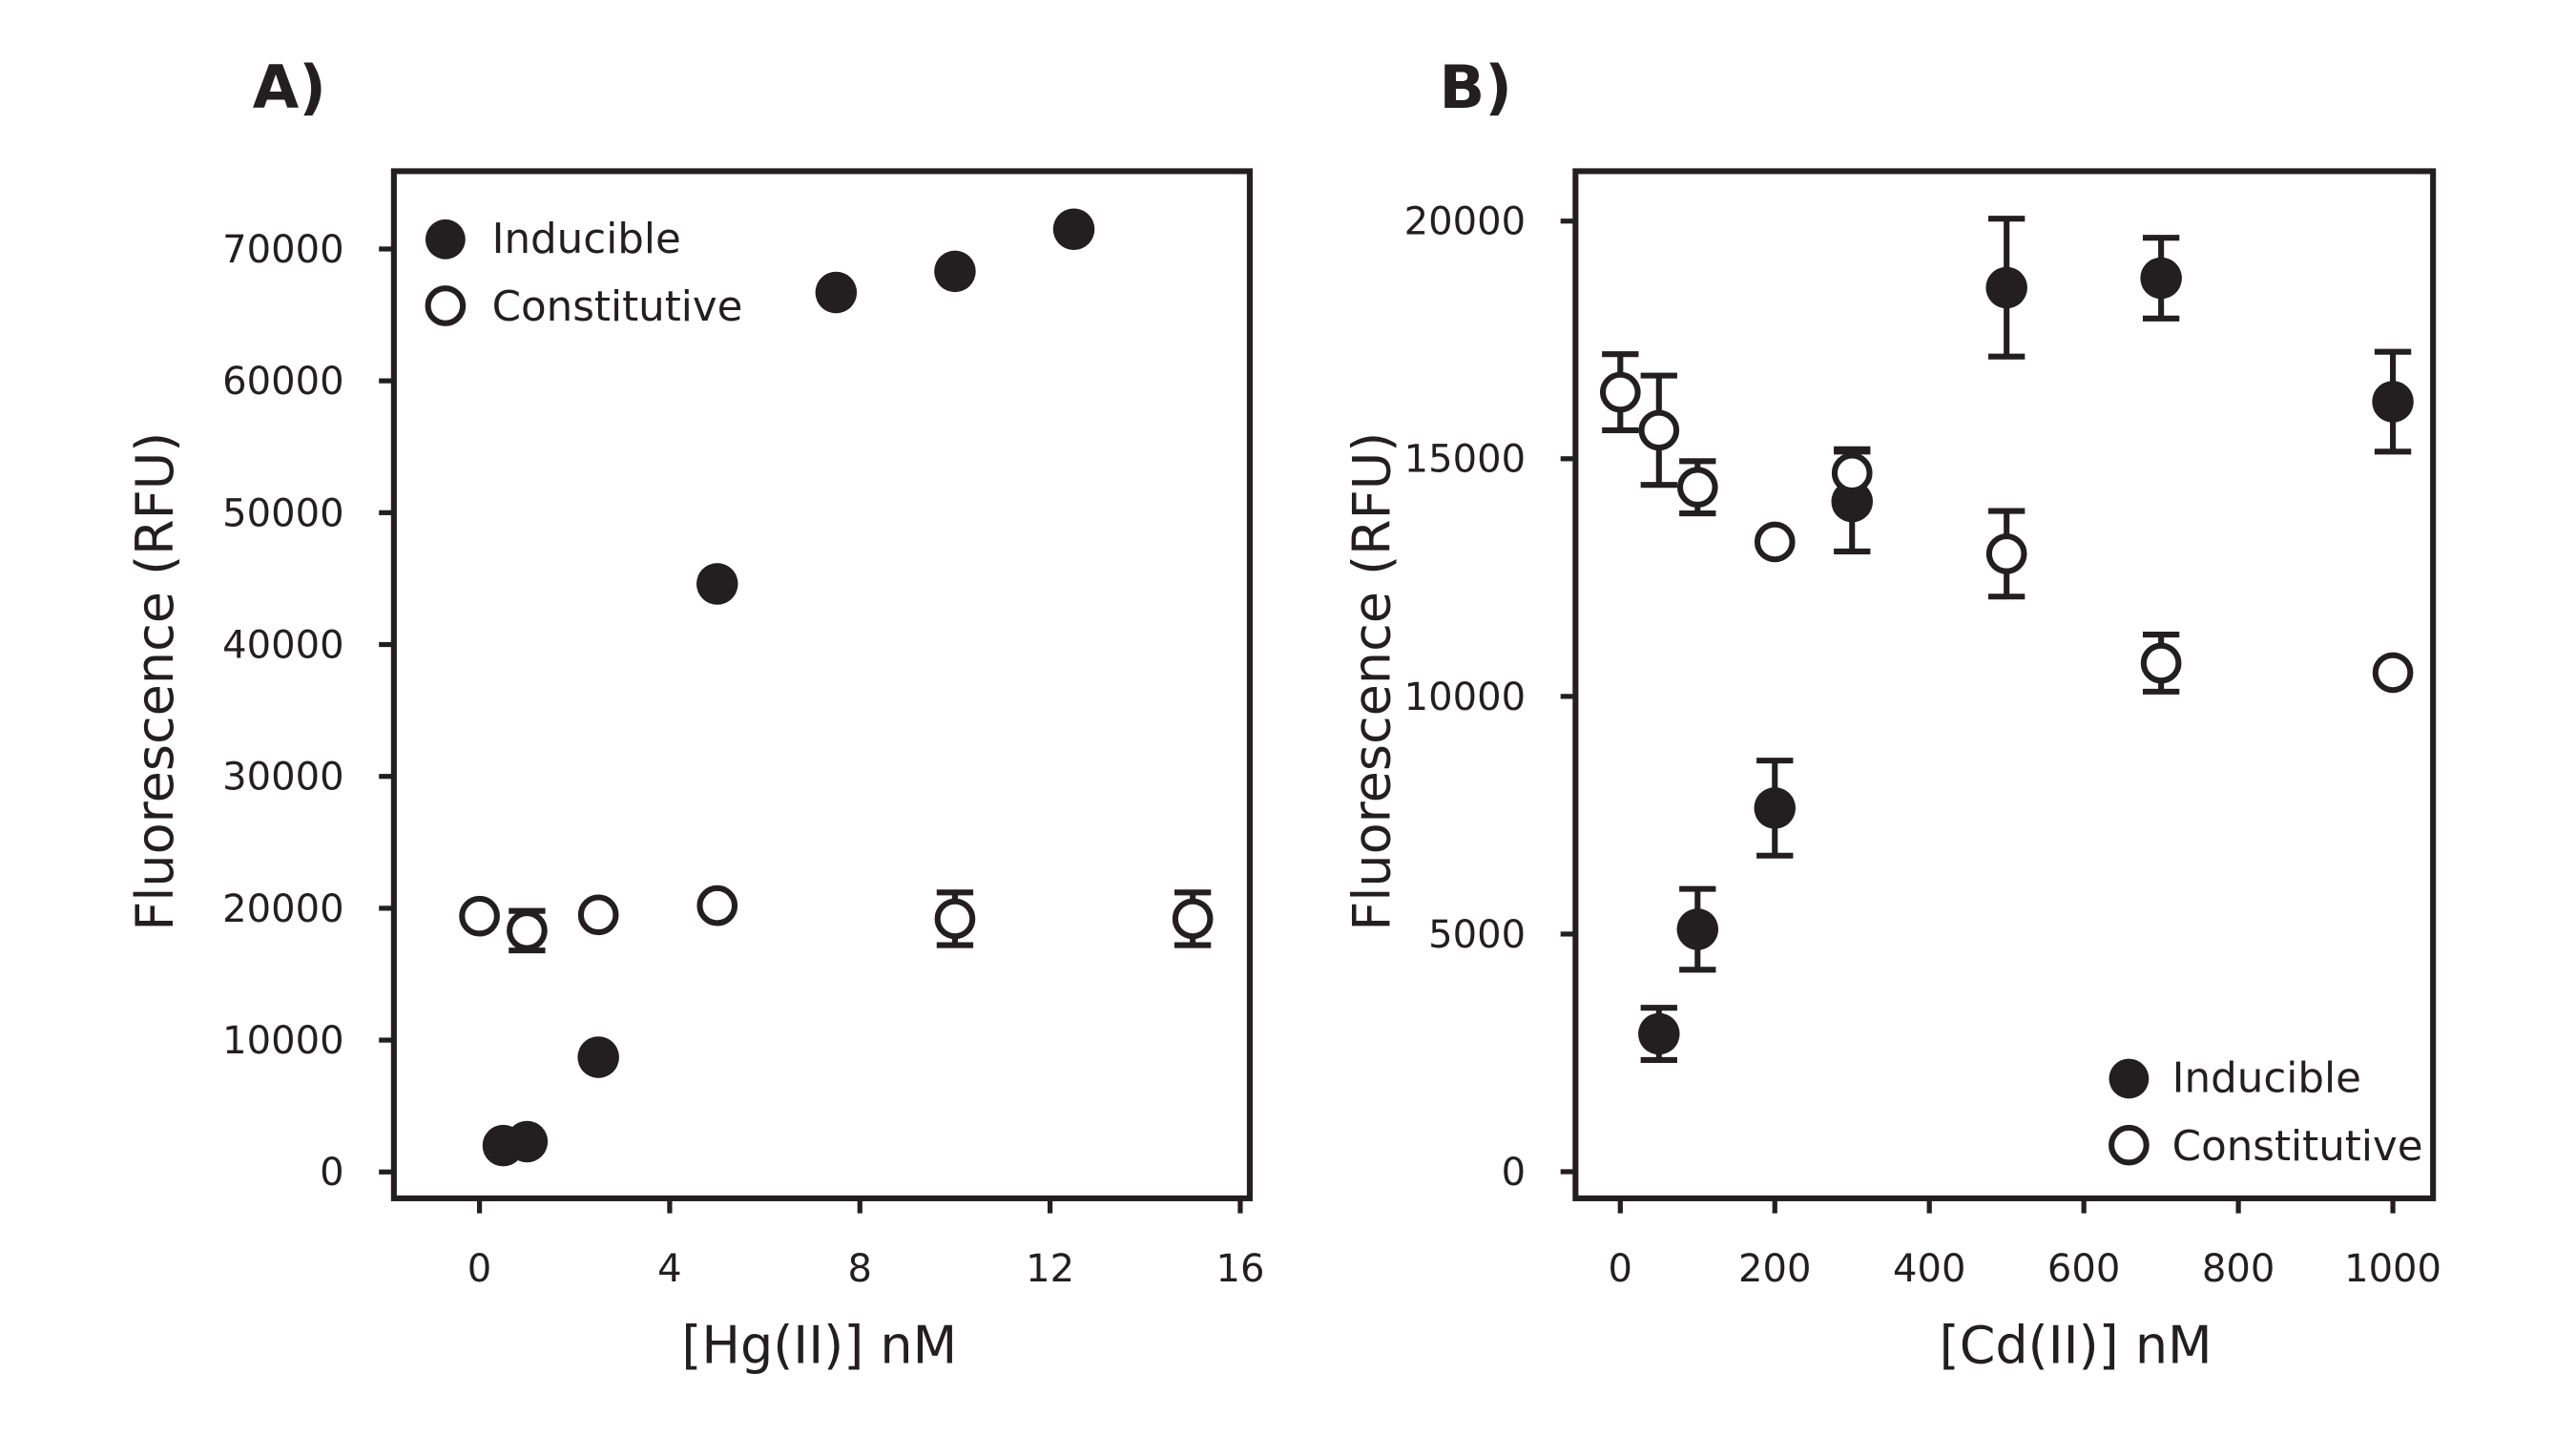 The image size is (2576, 1436). What do you see at coordinates (282, 645) in the screenshot?
I see `y-tick-label-a: 40000` at bounding box center [282, 645].